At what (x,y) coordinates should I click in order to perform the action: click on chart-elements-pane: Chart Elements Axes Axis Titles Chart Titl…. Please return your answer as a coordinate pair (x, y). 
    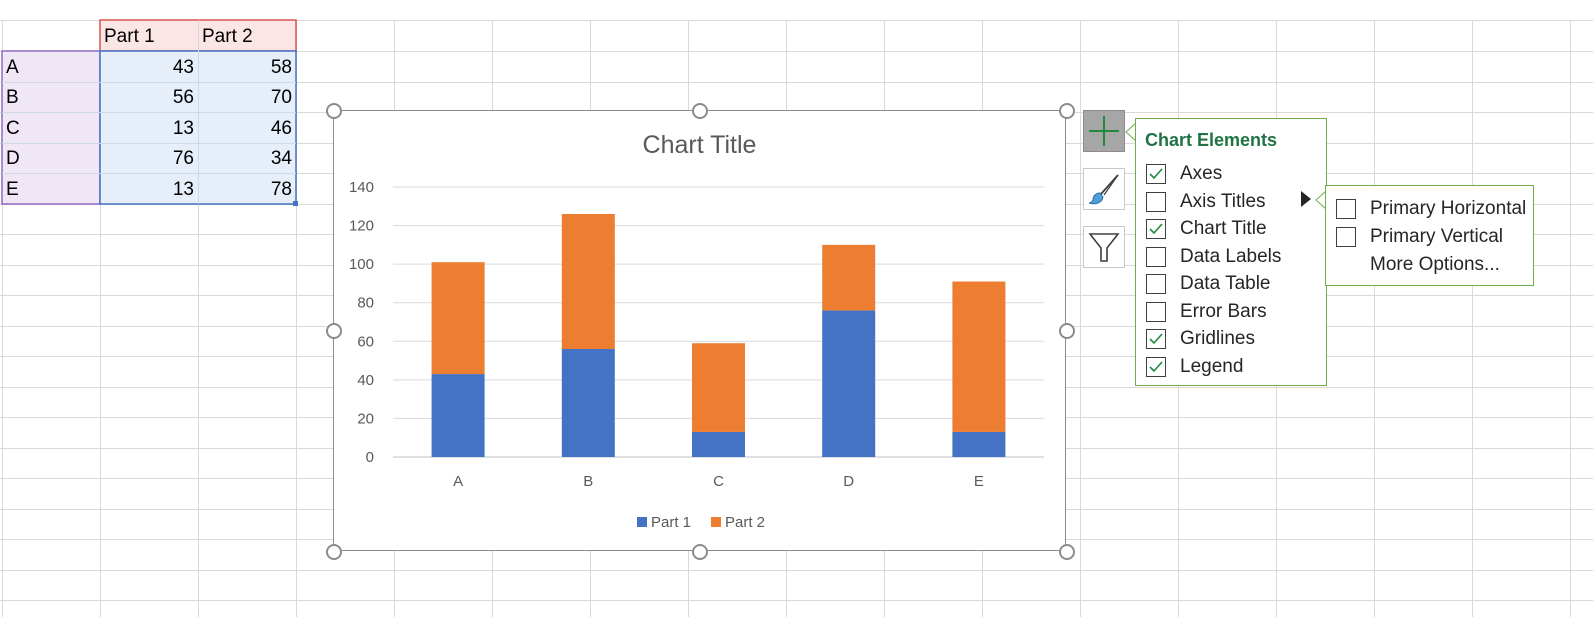
    Looking at the image, I should click on (1231, 252).